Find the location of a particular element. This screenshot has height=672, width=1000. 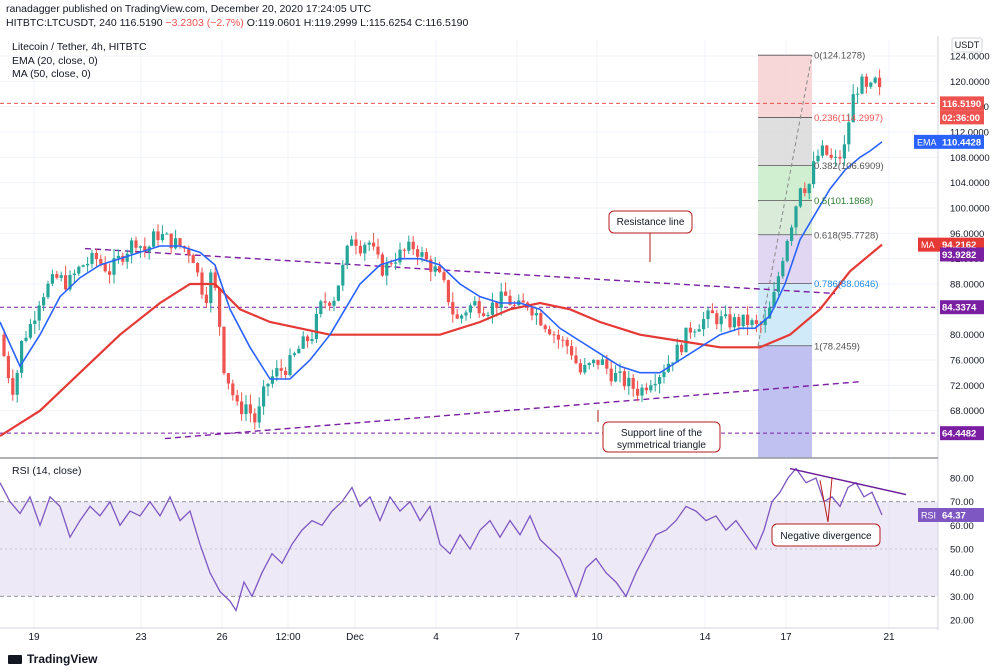

tradingview-logo: TradingView is located at coordinates (52, 659).